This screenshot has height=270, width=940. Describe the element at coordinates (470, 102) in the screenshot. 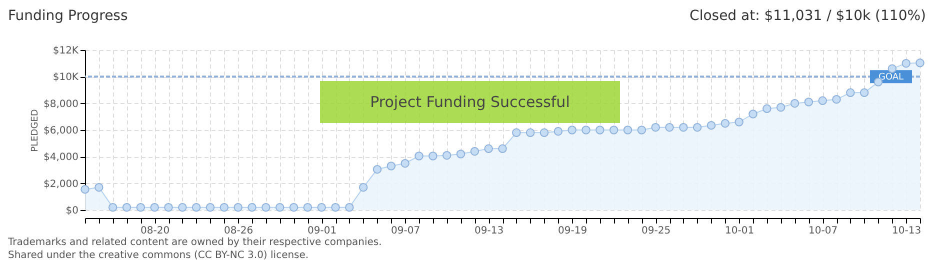

I see `banner: Project Funding Successful` at that location.